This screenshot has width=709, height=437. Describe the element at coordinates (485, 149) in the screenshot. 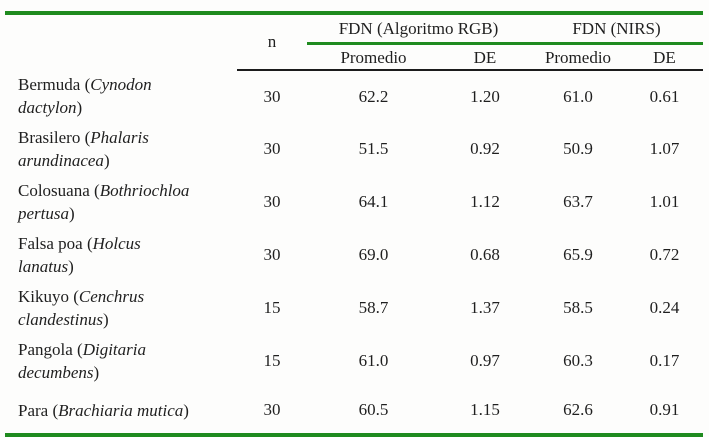

I see `rgb-de-value: 0.92` at that location.